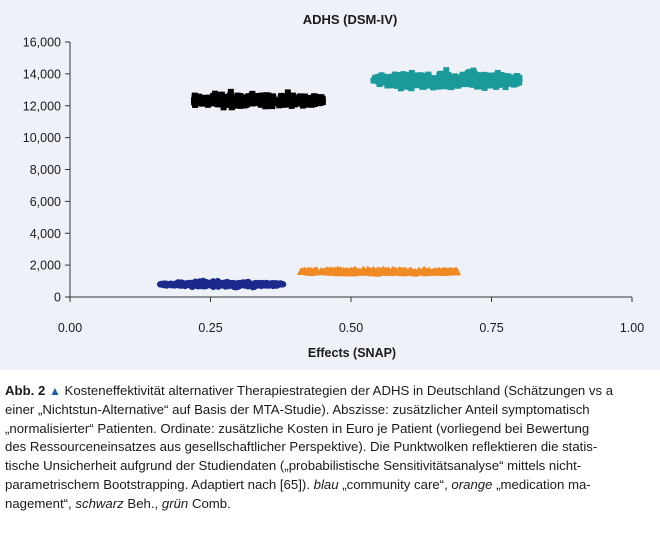  Describe the element at coordinates (45, 266) in the screenshot. I see `y-tick-label: 2,000` at that location.